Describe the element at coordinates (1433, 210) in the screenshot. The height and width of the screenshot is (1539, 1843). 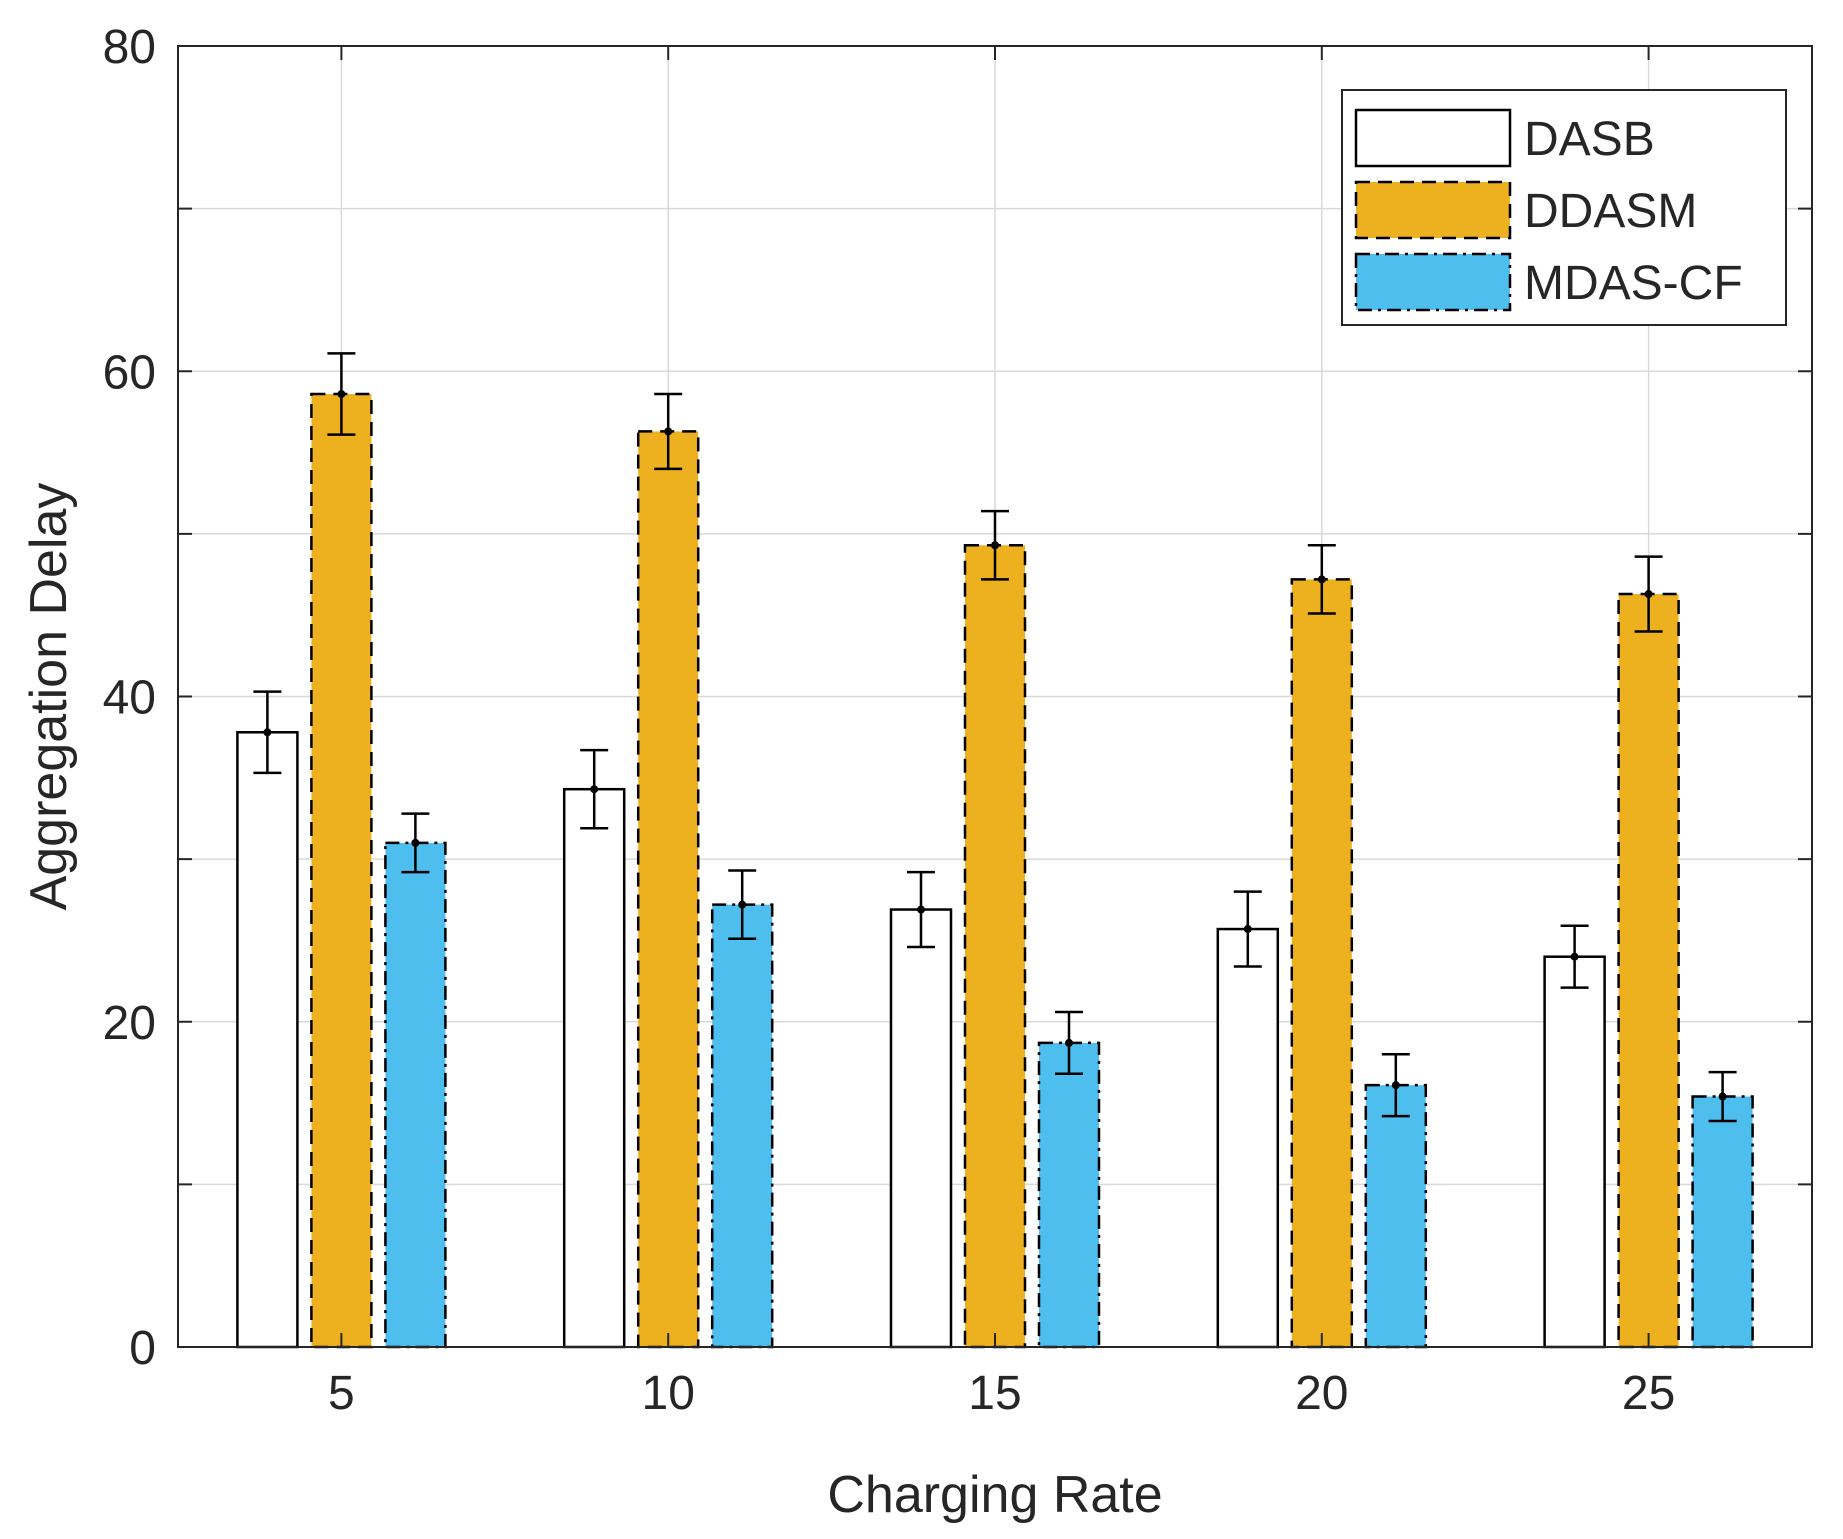
I see `legend-swatch-ddasm` at that location.